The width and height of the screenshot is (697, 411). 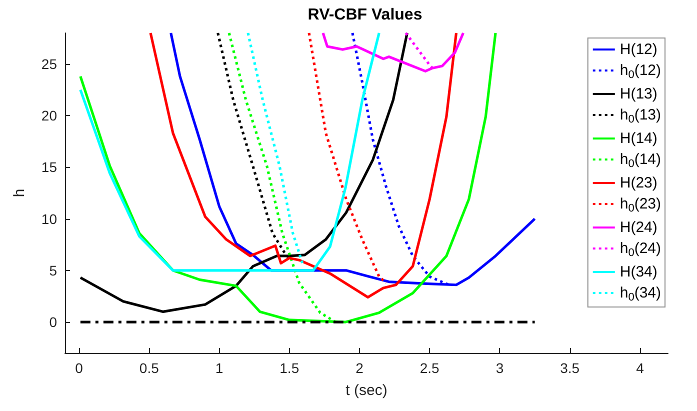 What do you see at coordinates (53, 270) in the screenshot?
I see `y-tick-label: 5` at bounding box center [53, 270].